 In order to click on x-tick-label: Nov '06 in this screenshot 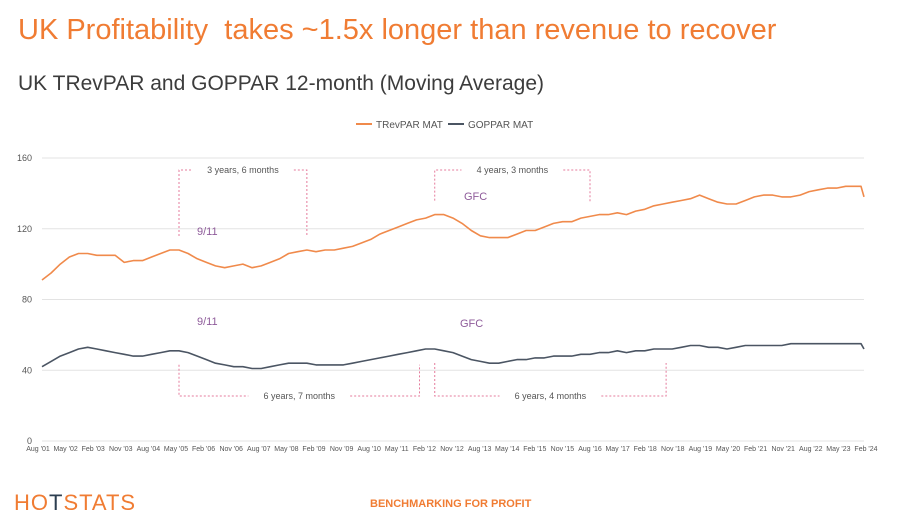, I will do `click(231, 449)`.